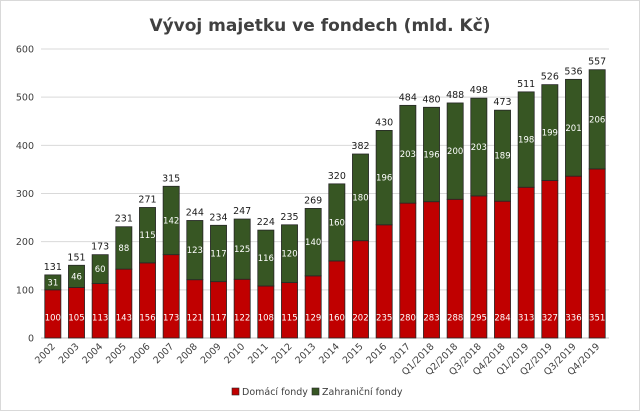 This screenshot has width=640, height=411. I want to click on total-label: 151, so click(76, 257).